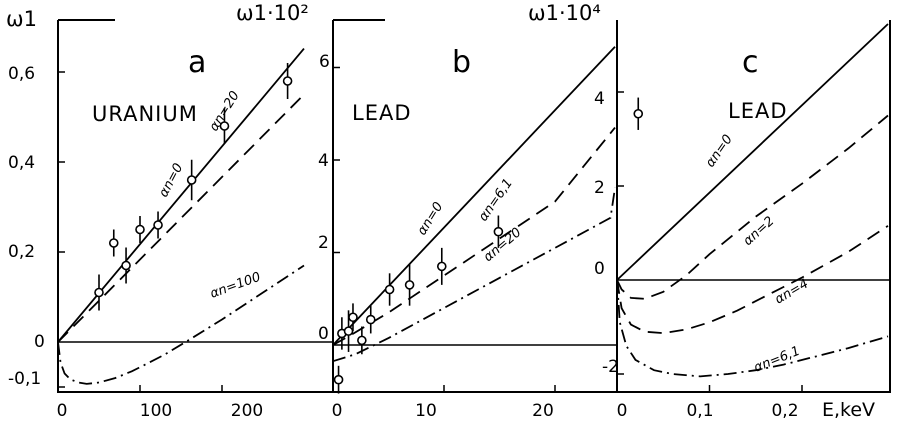  I want to click on panel-b-material: LEAD, so click(382, 113).